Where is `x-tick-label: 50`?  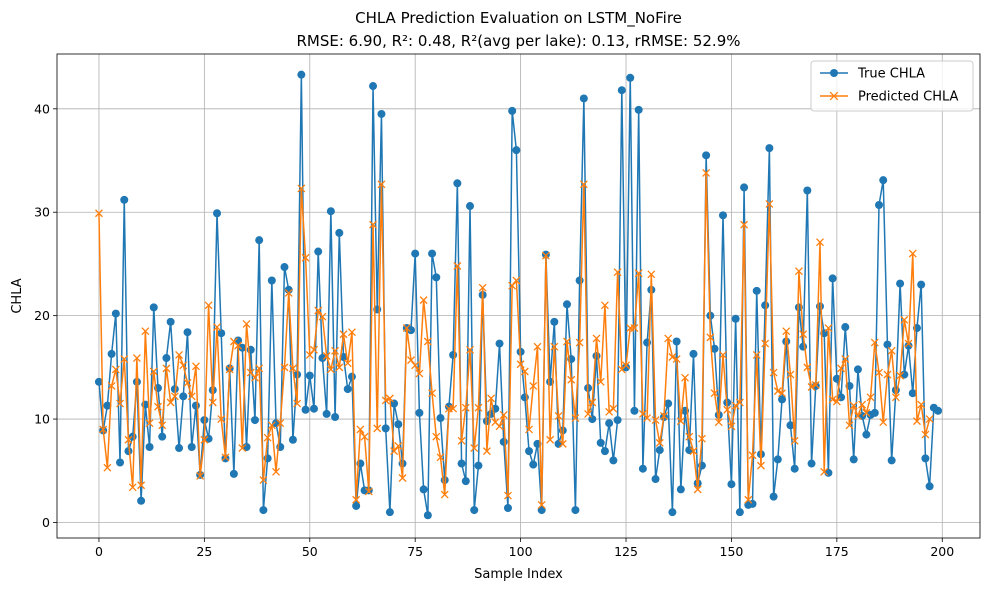
x-tick-label: 50 is located at coordinates (310, 551).